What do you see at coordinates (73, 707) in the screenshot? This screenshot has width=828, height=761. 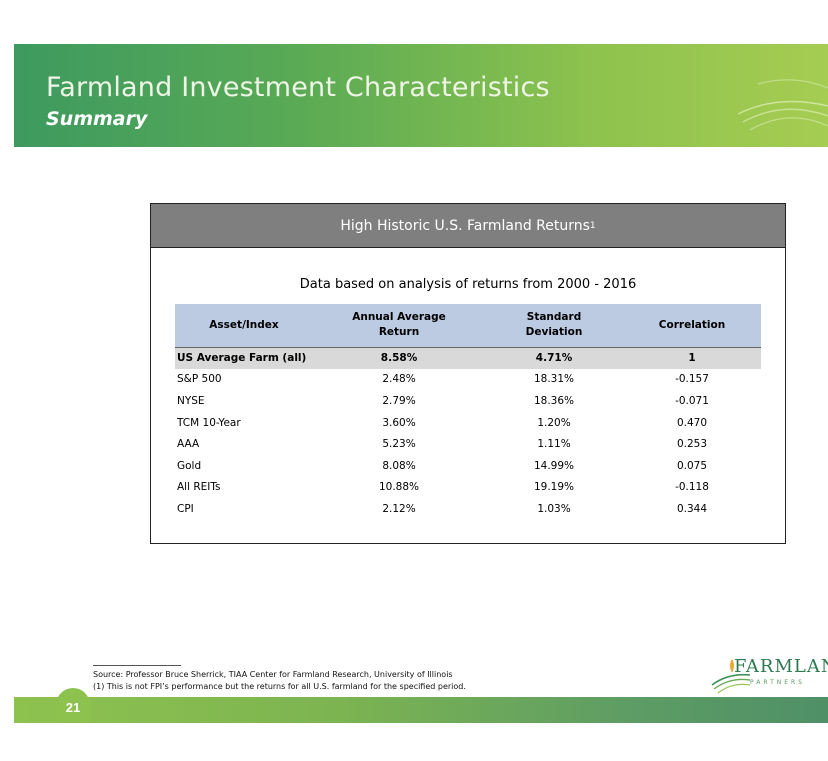 I see `page-number: 21` at bounding box center [73, 707].